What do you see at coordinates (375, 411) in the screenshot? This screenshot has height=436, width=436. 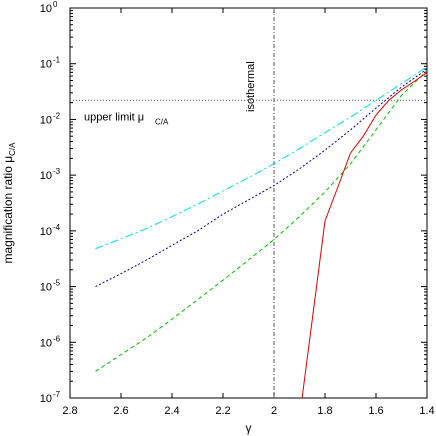 I see `x-tick-label: 1.6` at bounding box center [375, 411].